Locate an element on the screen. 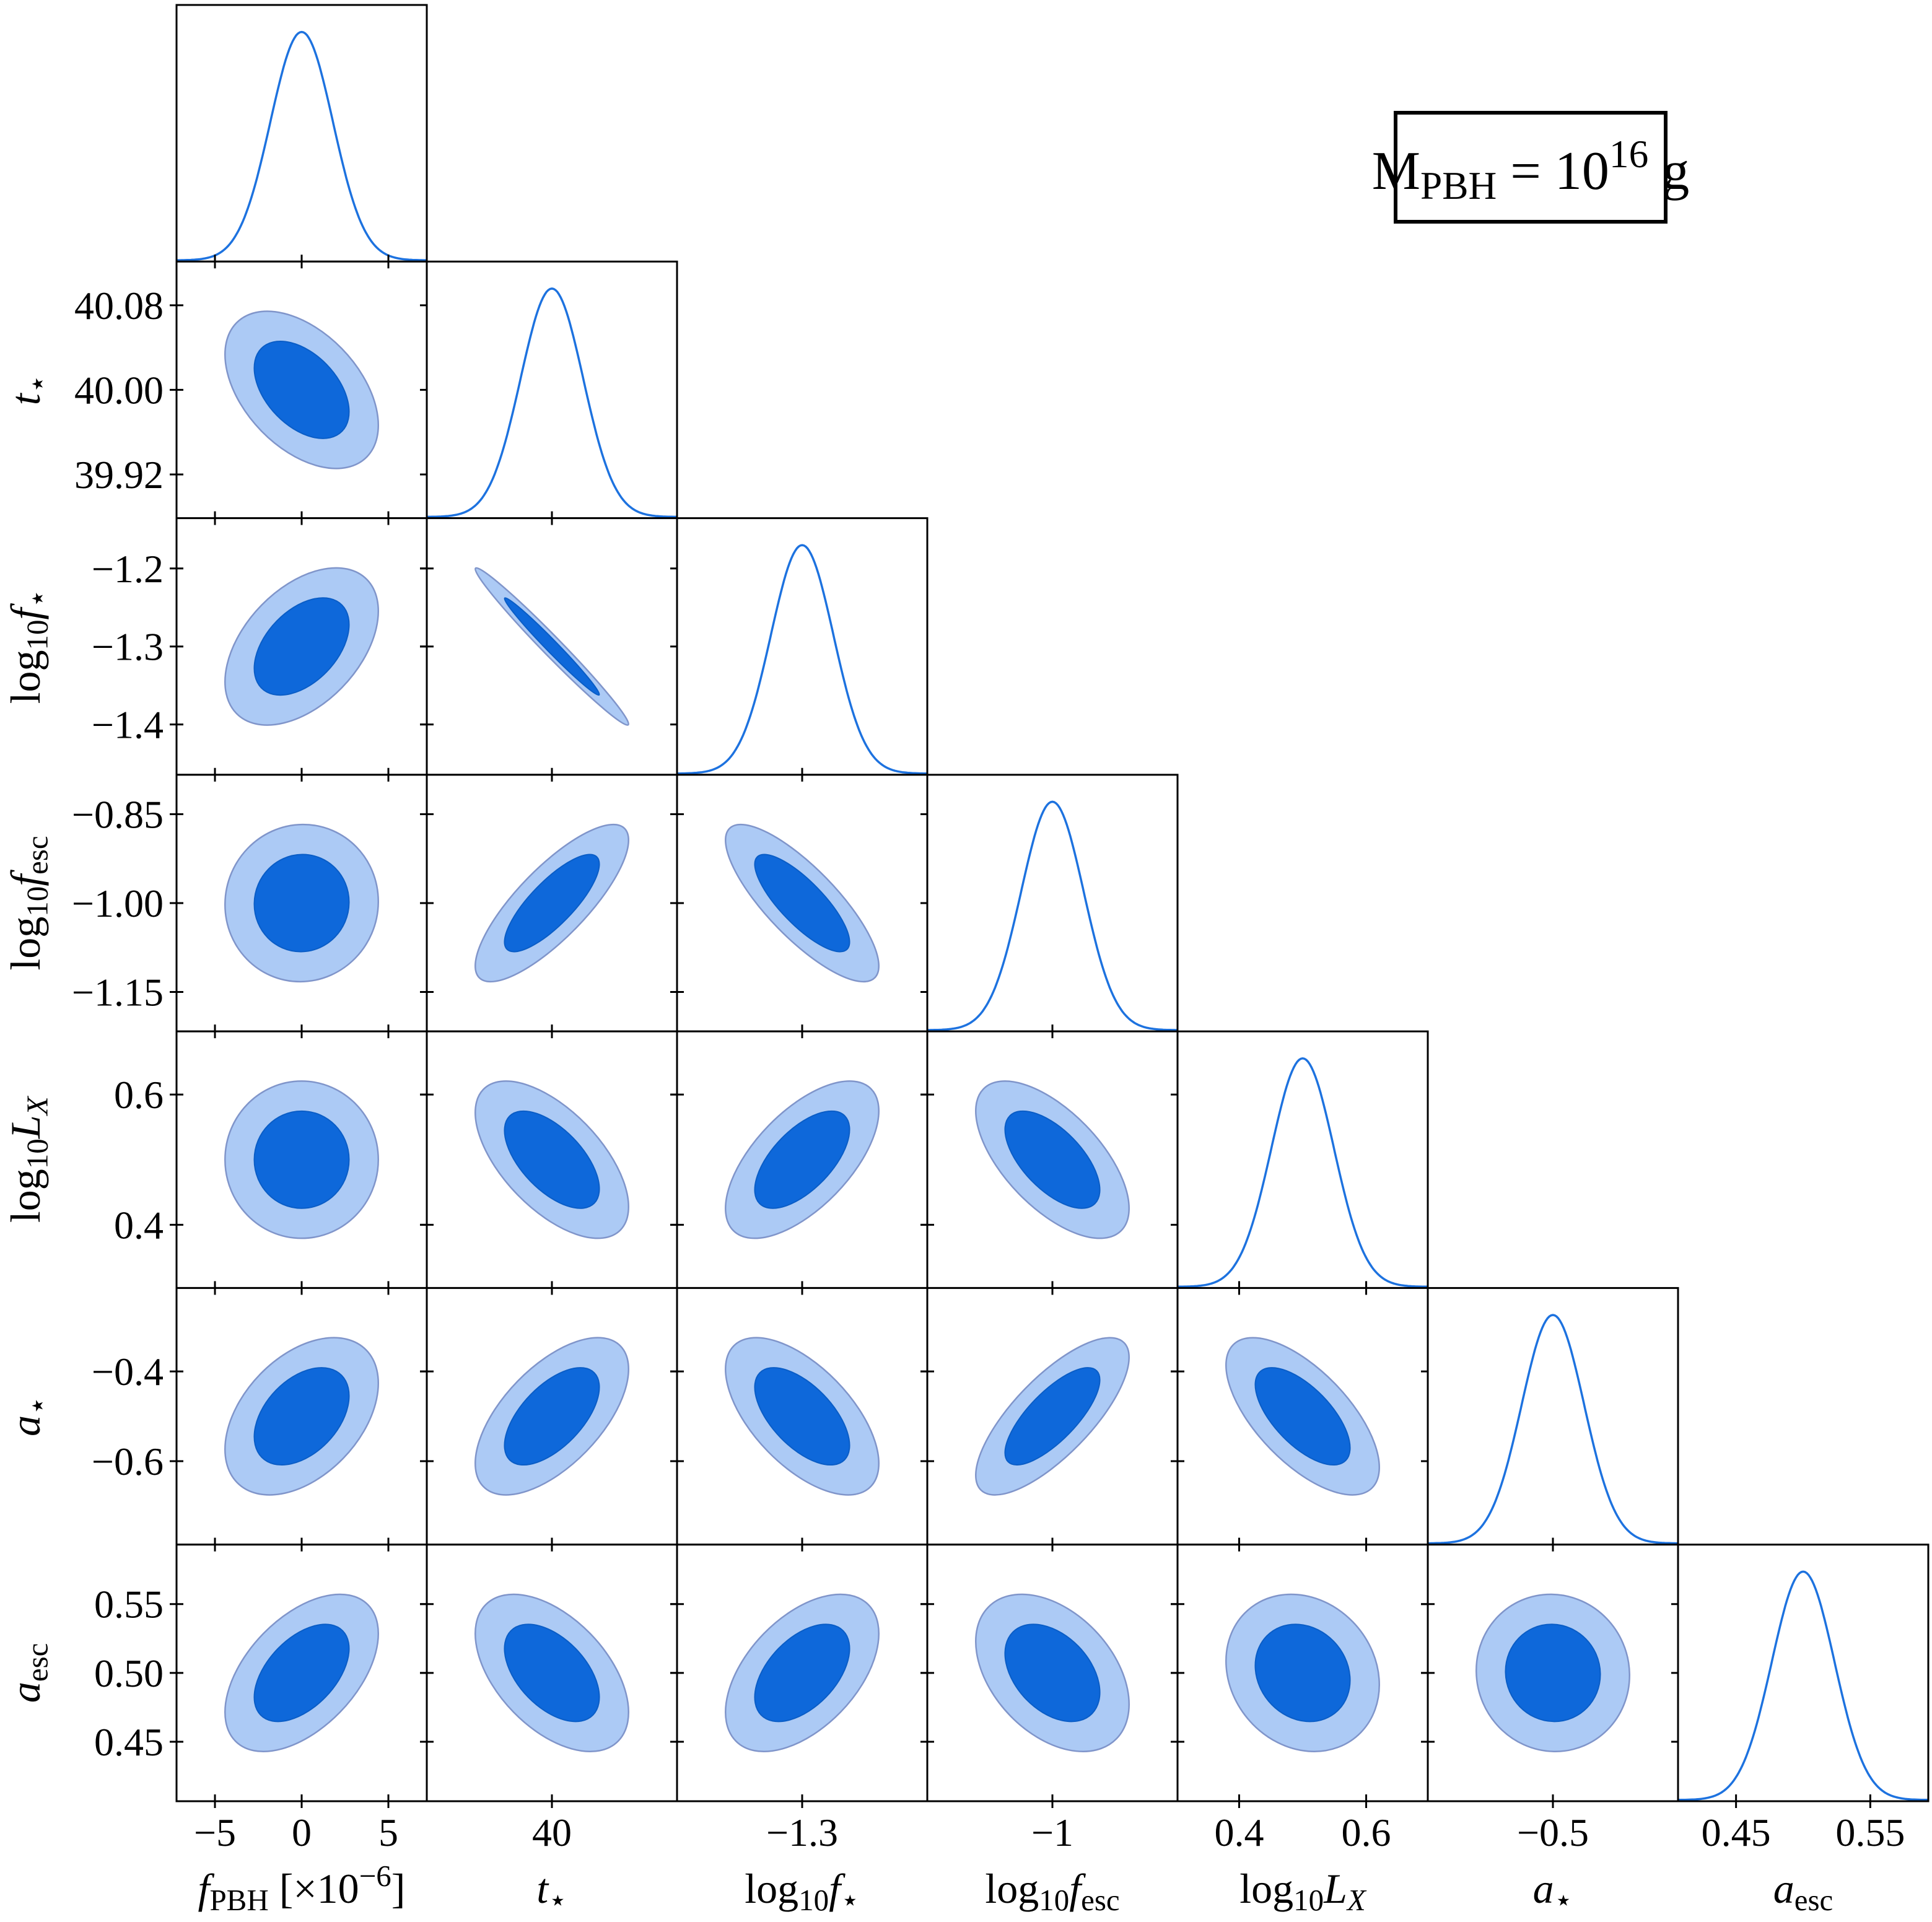  x-tick-label: −5 is located at coordinates (215, 1832).